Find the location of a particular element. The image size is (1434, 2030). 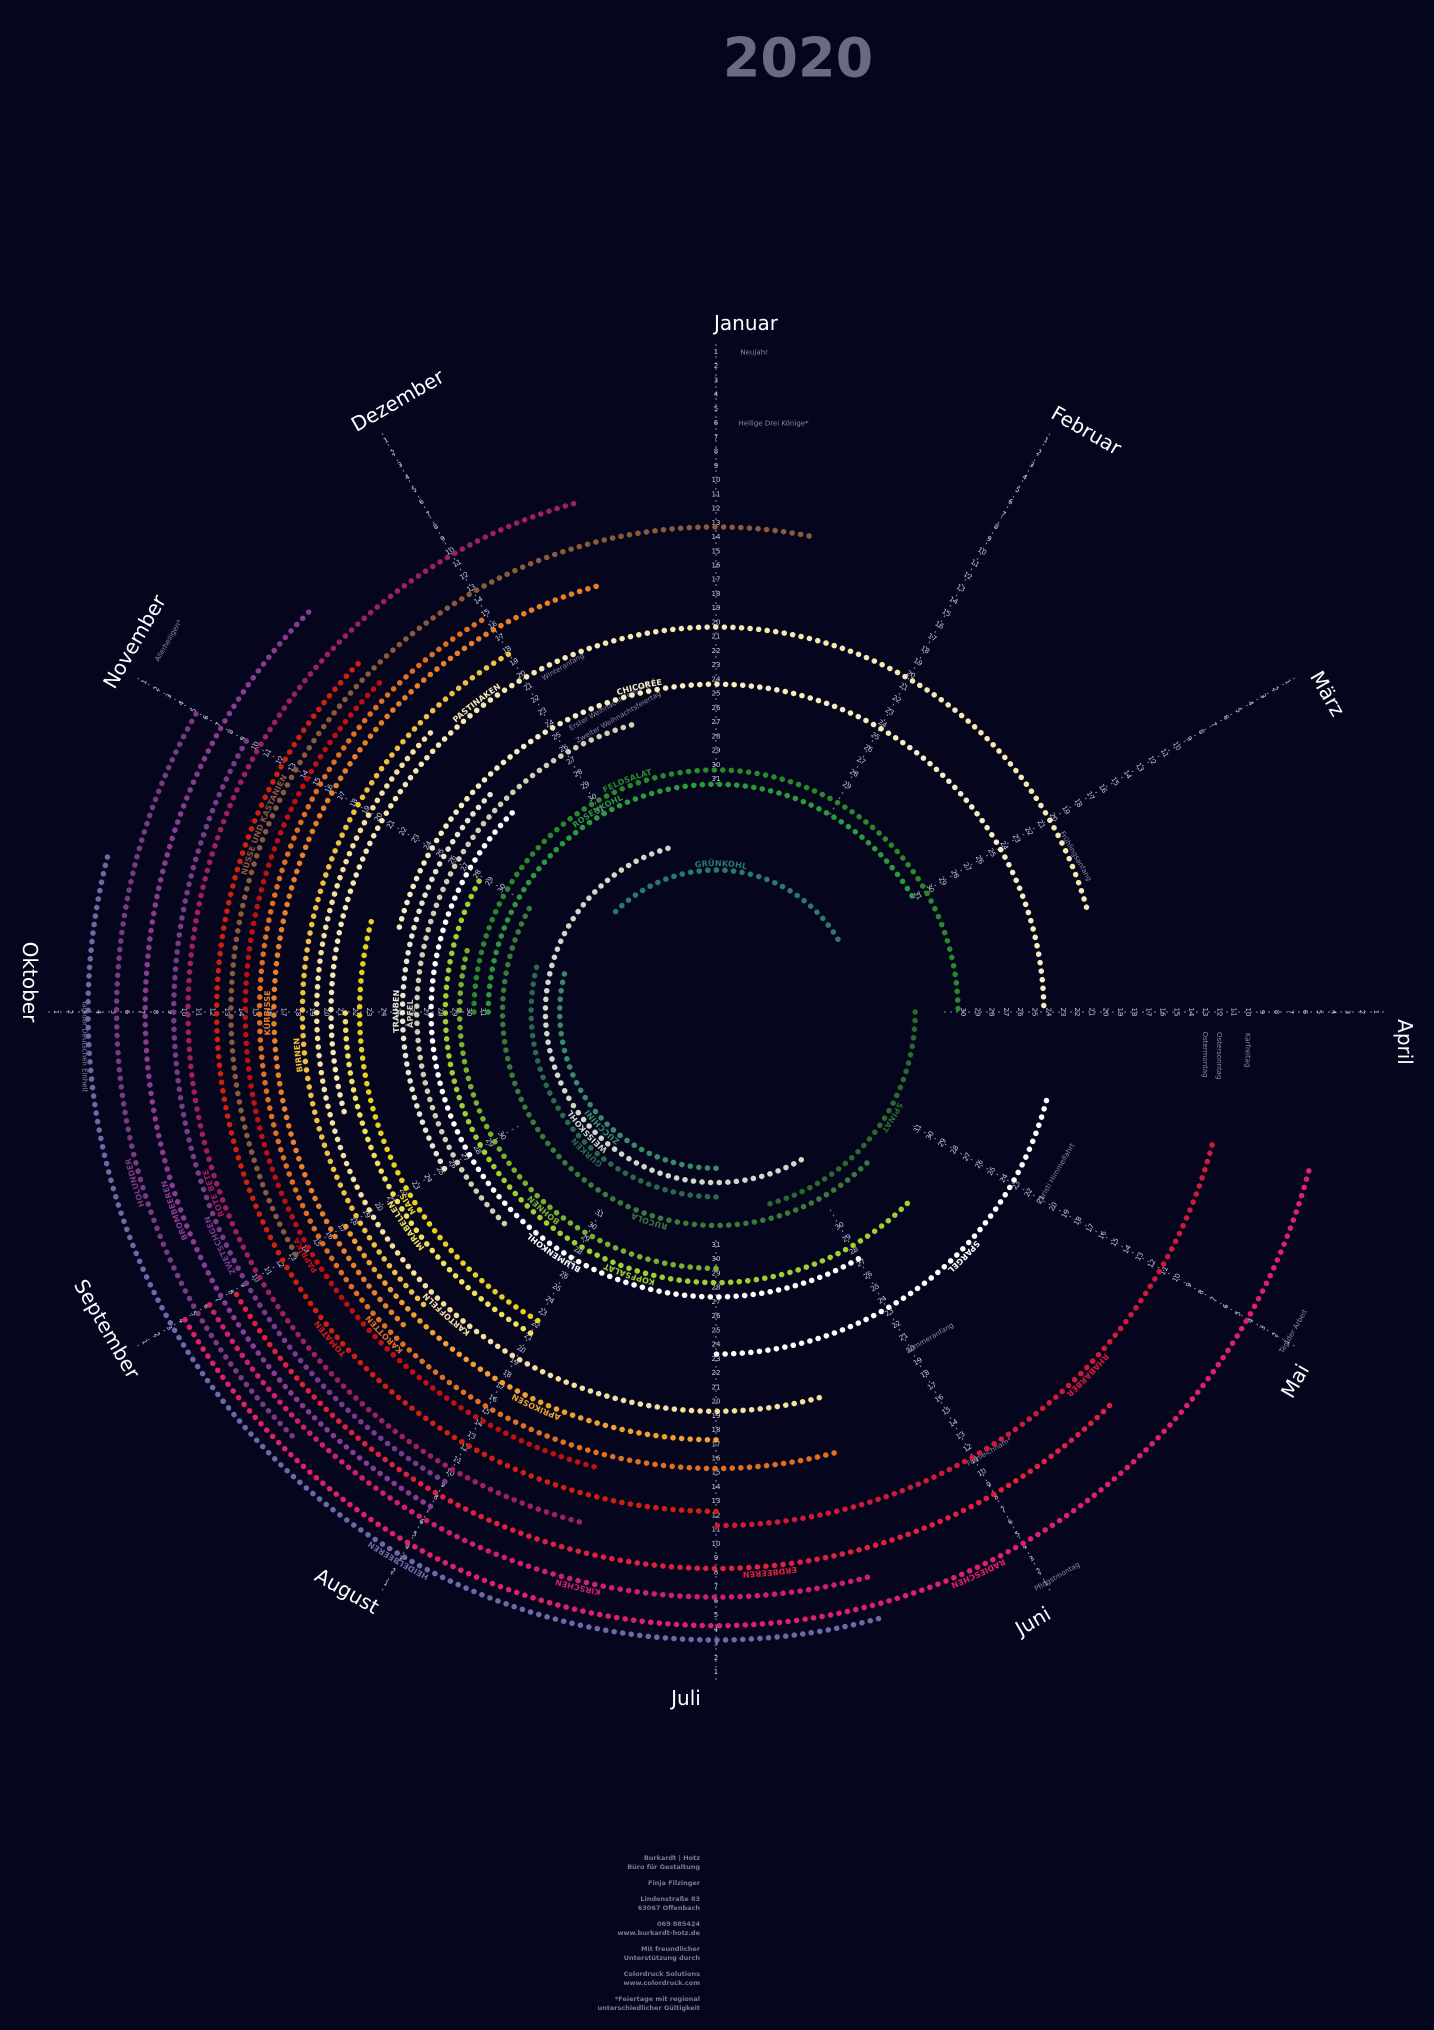

day-number: 17 is located at coordinates (1090, 1228).